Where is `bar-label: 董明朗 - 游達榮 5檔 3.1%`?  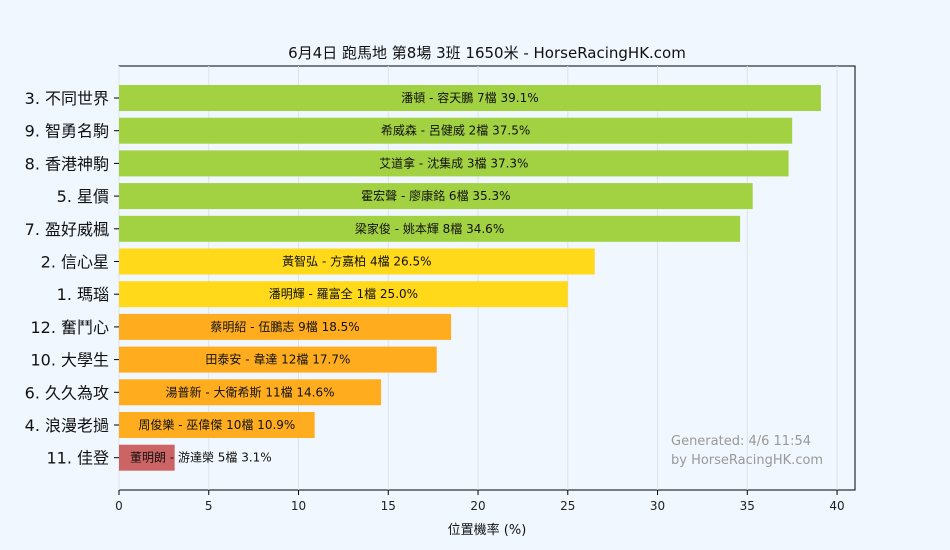
bar-label: 董明朗 - 游達榮 5檔 3.1% is located at coordinates (201, 458).